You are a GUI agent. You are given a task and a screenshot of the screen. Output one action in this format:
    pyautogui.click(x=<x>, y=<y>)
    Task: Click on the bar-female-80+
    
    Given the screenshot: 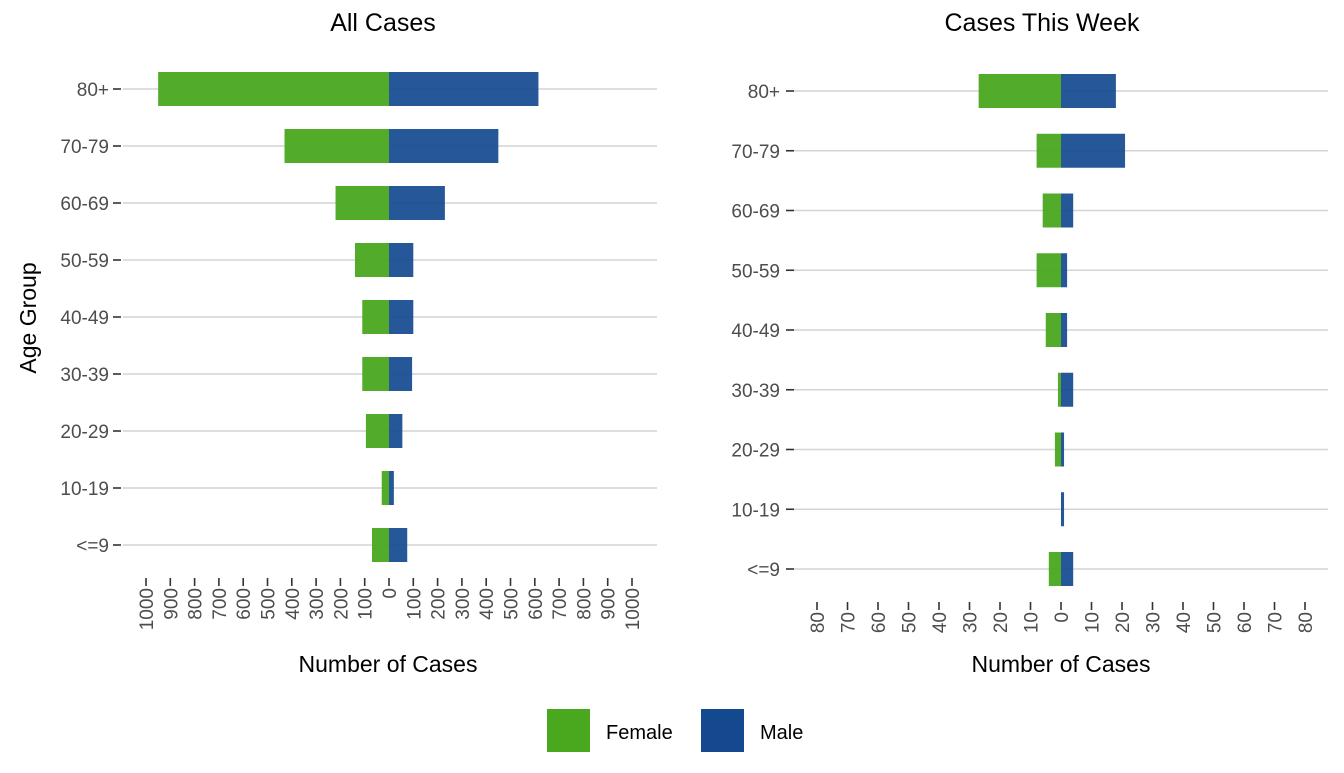 What is the action you would take?
    pyautogui.click(x=1019, y=91)
    